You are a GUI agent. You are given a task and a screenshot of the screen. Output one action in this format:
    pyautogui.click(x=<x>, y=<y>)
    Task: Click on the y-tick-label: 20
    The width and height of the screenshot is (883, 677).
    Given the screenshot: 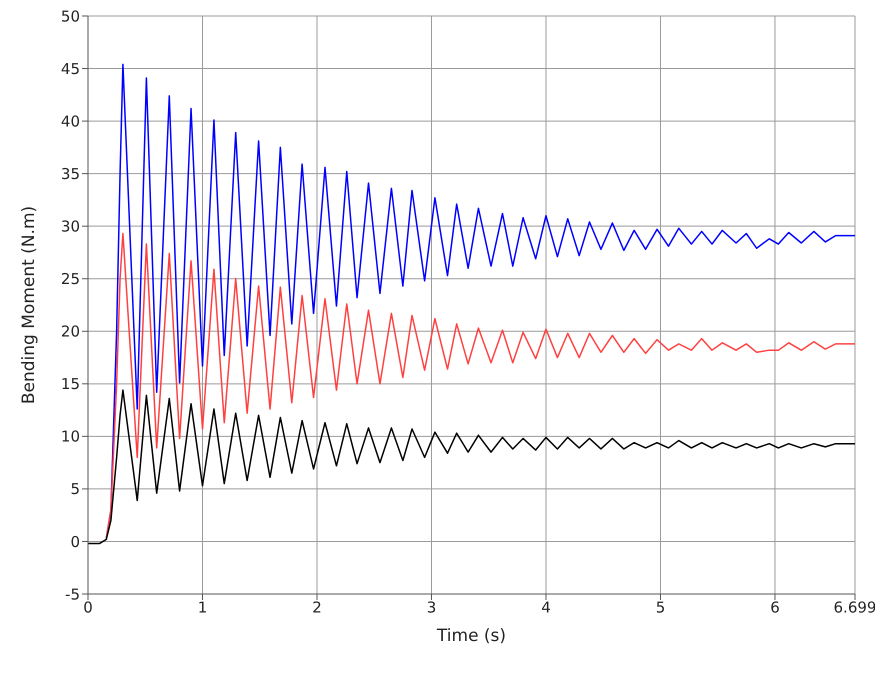 What is the action you would take?
    pyautogui.click(x=70, y=331)
    